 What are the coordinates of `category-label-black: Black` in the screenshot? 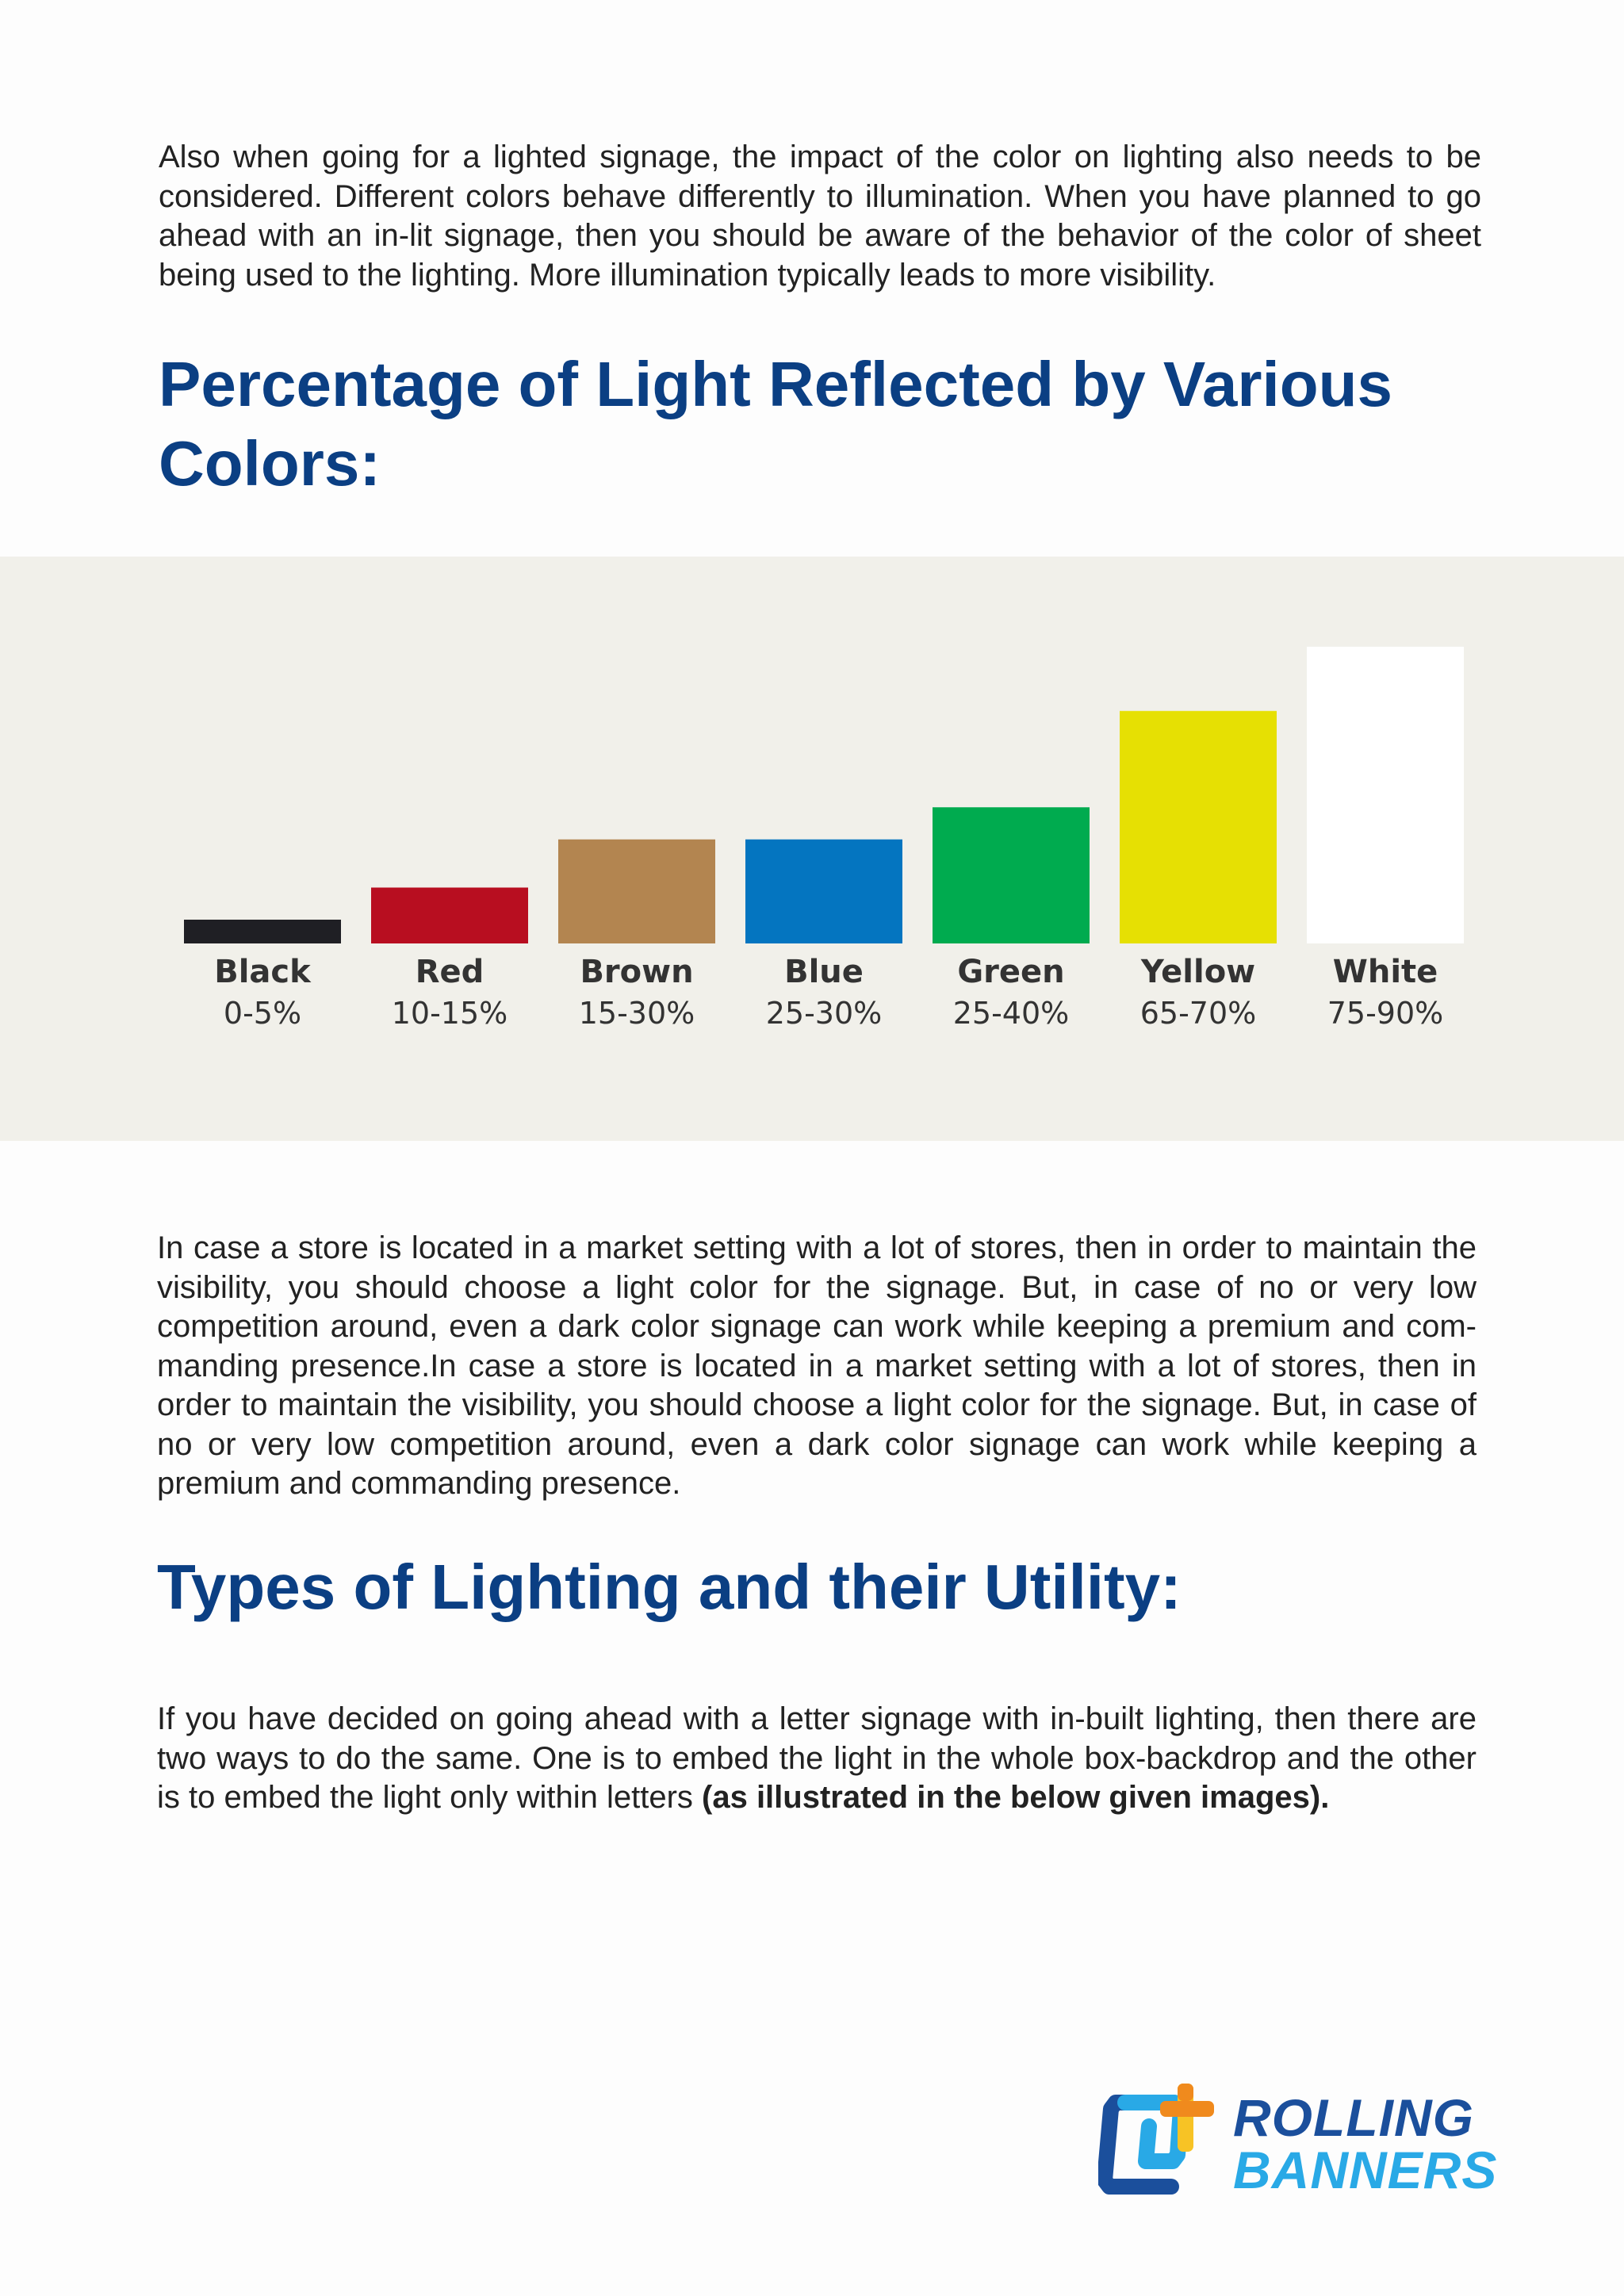 It's located at (262, 972).